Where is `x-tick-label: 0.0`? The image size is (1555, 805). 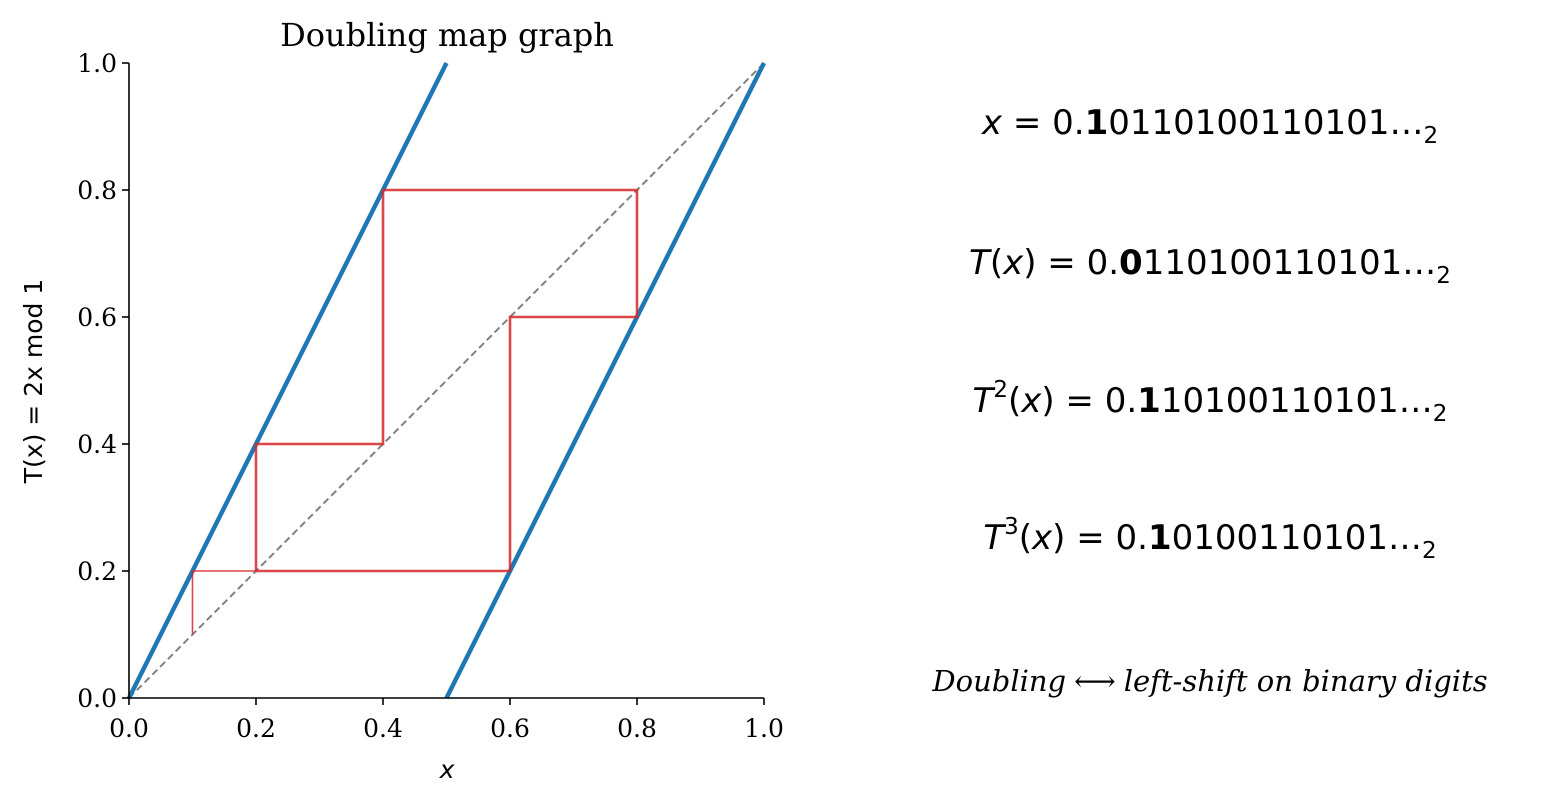 x-tick-label: 0.0 is located at coordinates (129, 728).